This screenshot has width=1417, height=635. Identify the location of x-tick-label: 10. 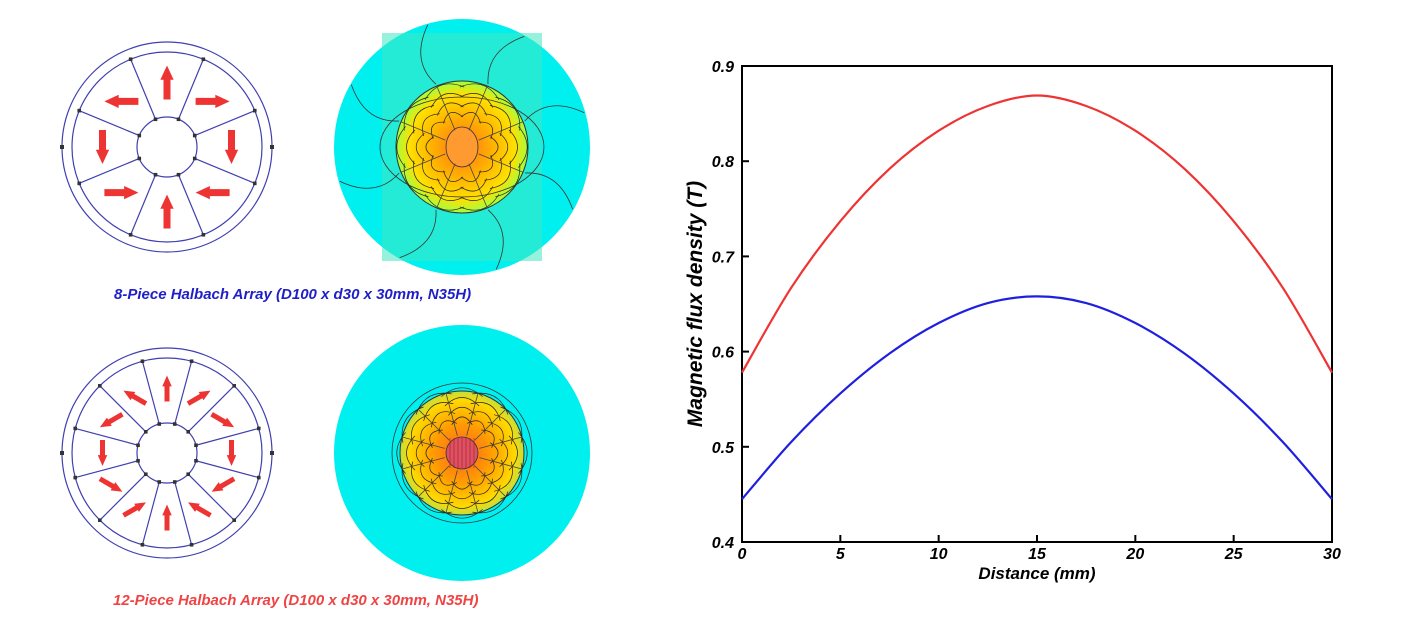
(939, 554).